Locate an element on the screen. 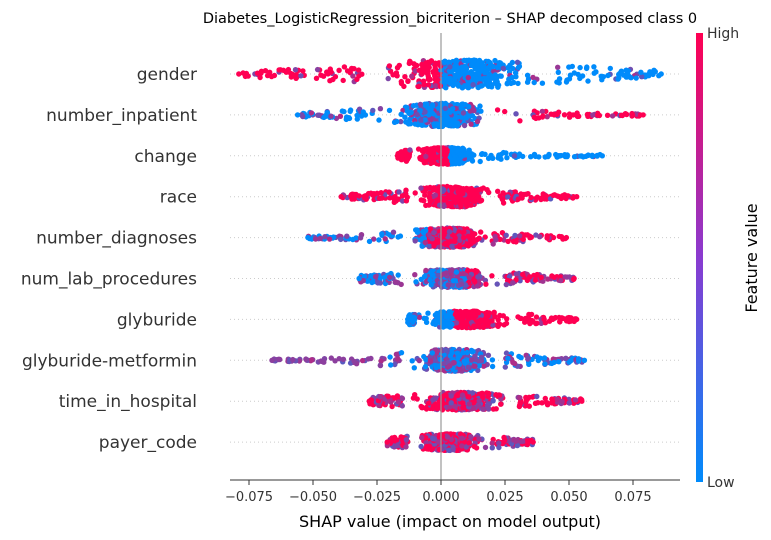 The width and height of the screenshot is (771, 540). feature-label: time_in_hospital is located at coordinates (128, 402).